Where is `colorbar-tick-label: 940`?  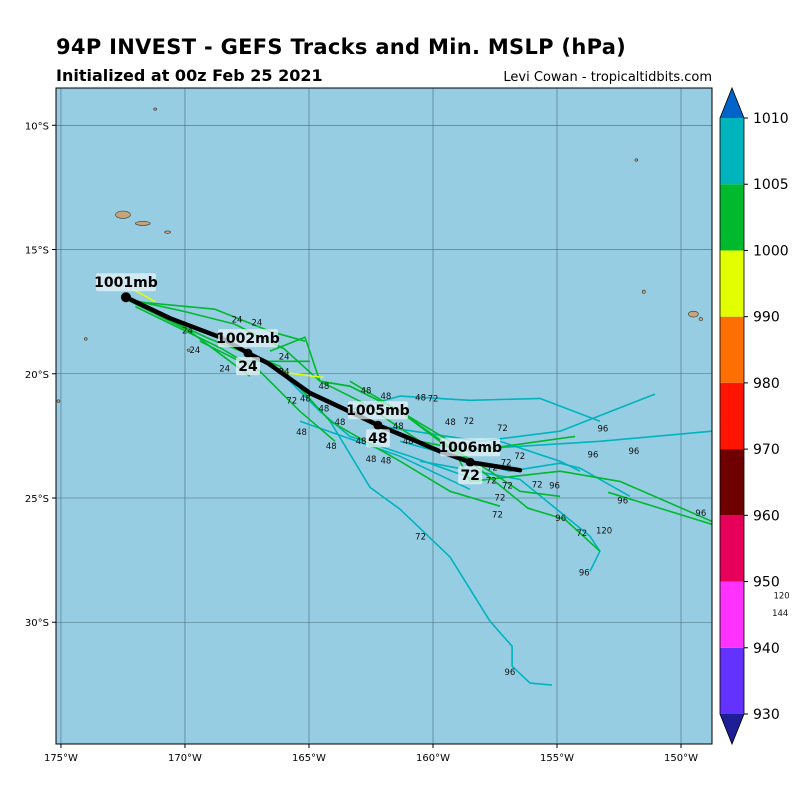 colorbar-tick-label: 940 is located at coordinates (766, 649).